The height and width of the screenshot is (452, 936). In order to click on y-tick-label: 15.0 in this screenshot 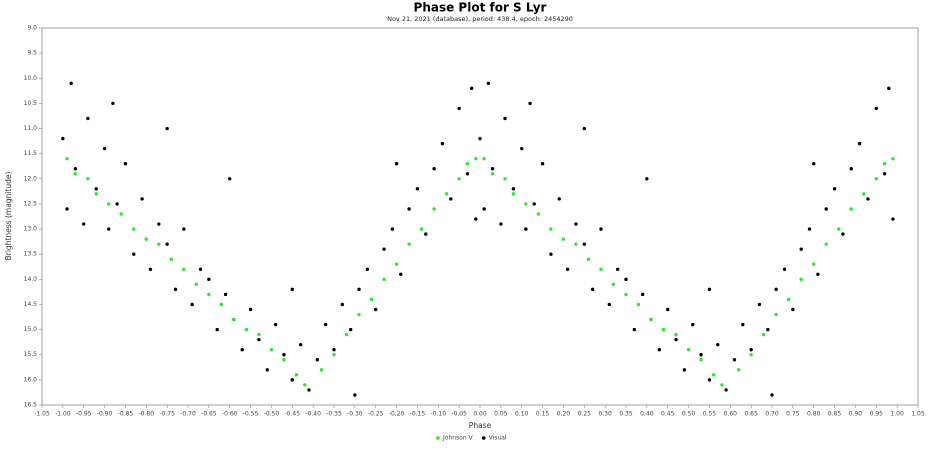, I will do `click(31, 329)`.